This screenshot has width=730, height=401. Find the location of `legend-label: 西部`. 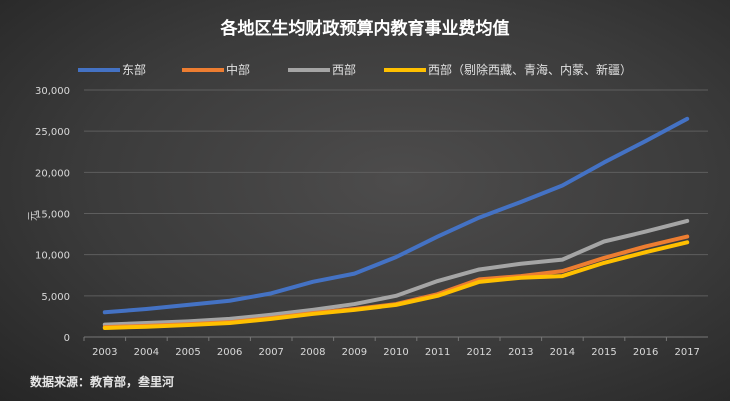

legend-label: 西部 is located at coordinates (344, 70).